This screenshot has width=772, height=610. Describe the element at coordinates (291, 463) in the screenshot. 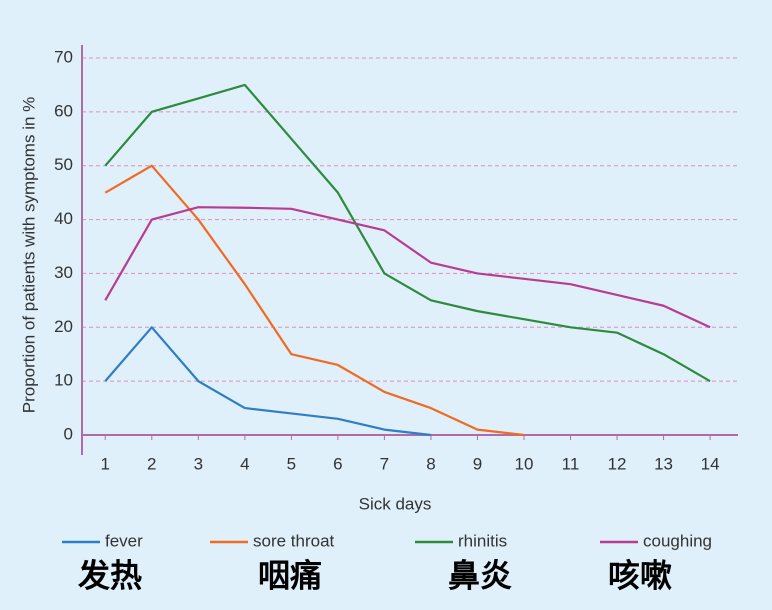

I see `x-tick-label: 5` at that location.